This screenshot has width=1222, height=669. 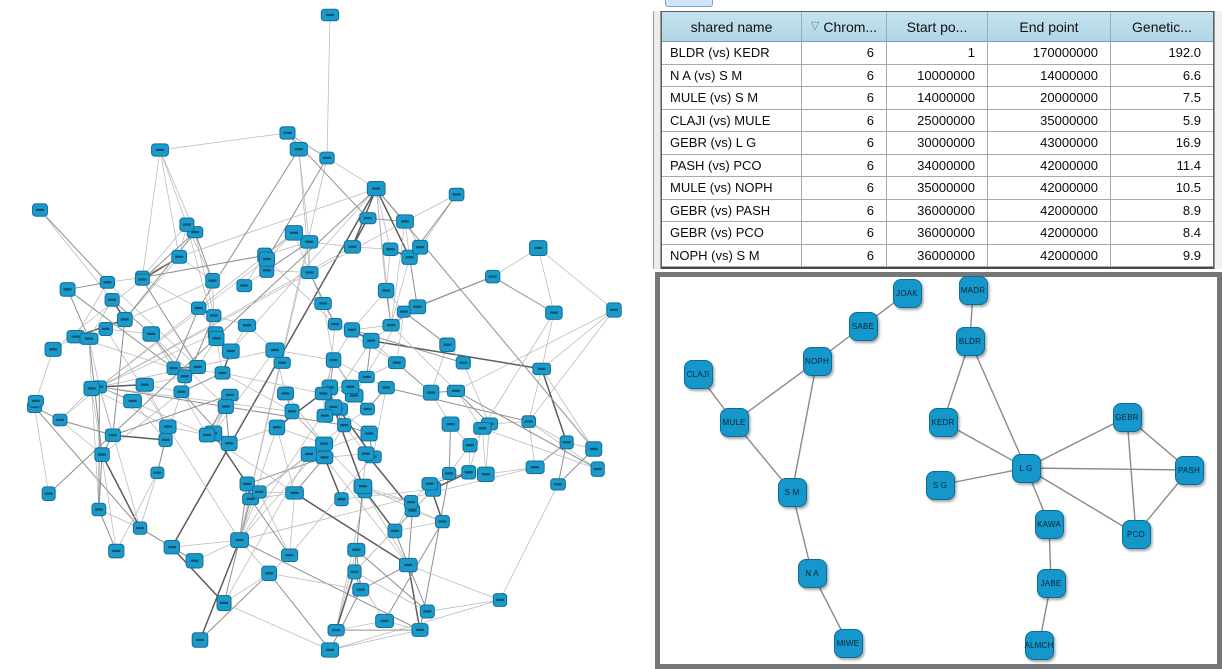 What do you see at coordinates (937, 143) in the screenshot?
I see `table-row: GEBR (vs) L G 6 30000000 43000000 16.9` at bounding box center [937, 143].